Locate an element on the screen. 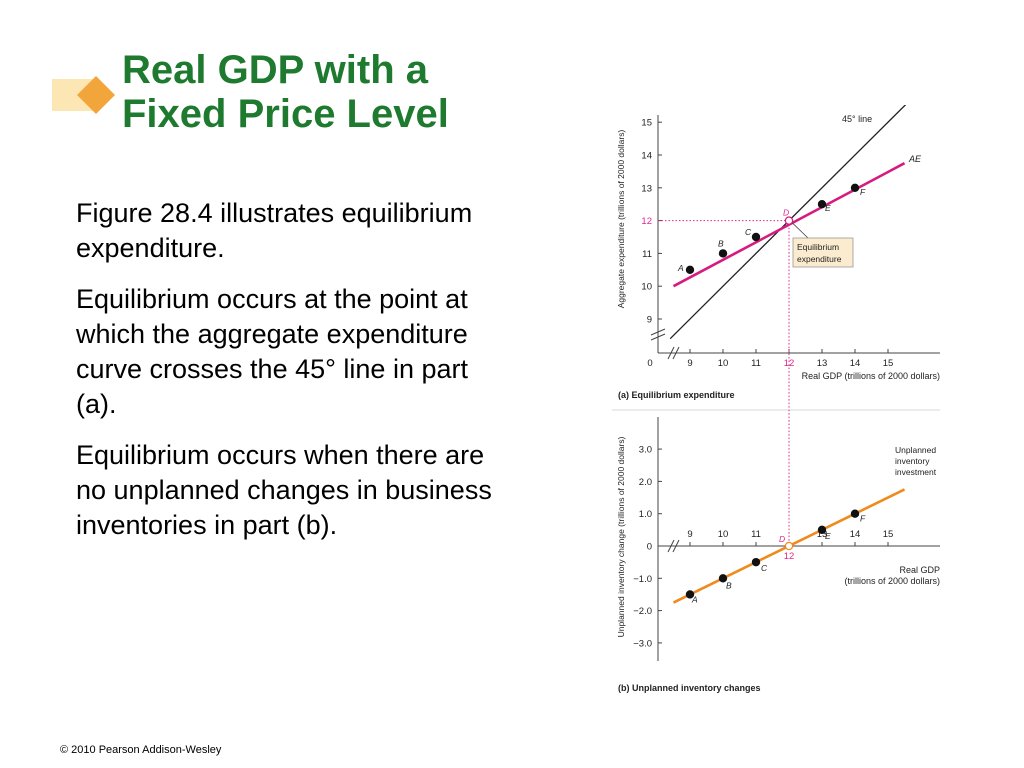 The image size is (1024, 768). a-x-tick-label: 15 is located at coordinates (888, 363).